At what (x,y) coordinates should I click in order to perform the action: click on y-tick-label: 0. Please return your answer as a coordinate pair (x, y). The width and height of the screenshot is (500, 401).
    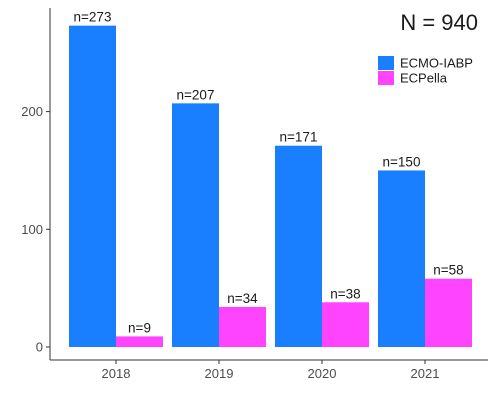
    Looking at the image, I should click on (39, 347).